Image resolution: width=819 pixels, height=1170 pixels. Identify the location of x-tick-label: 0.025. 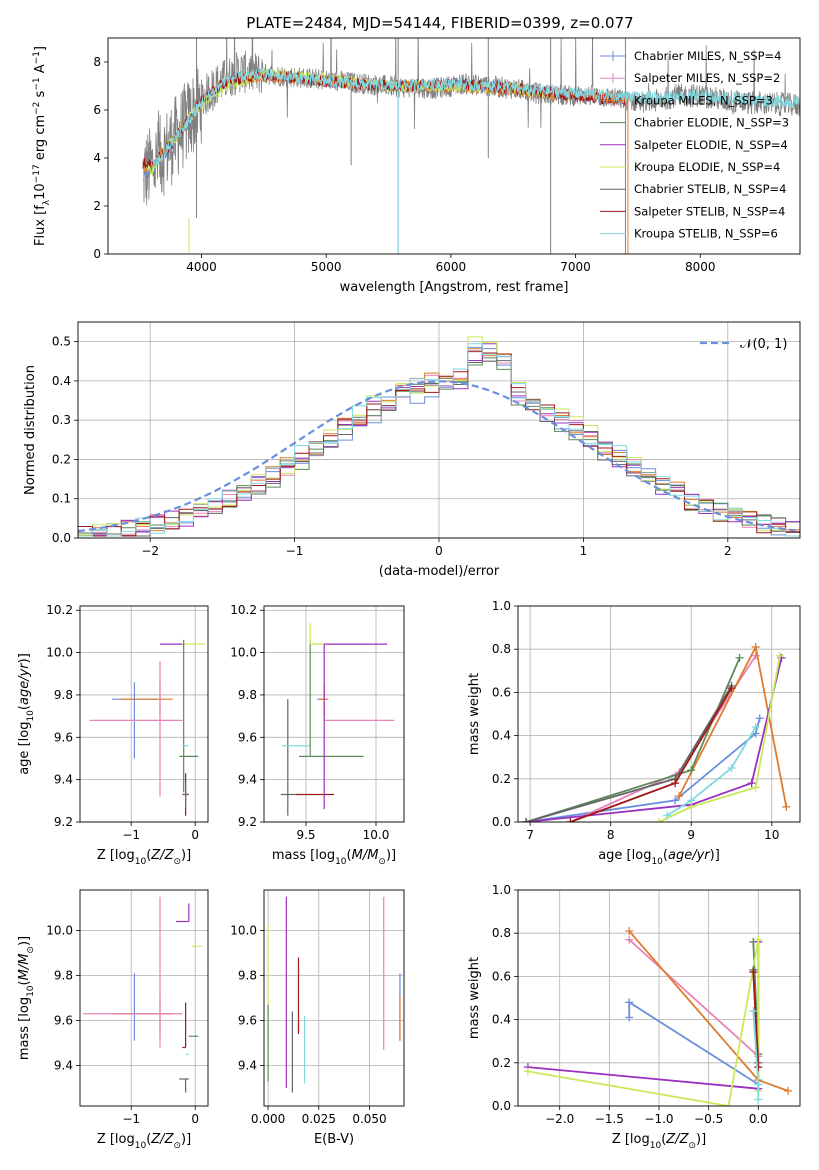
(319, 1119).